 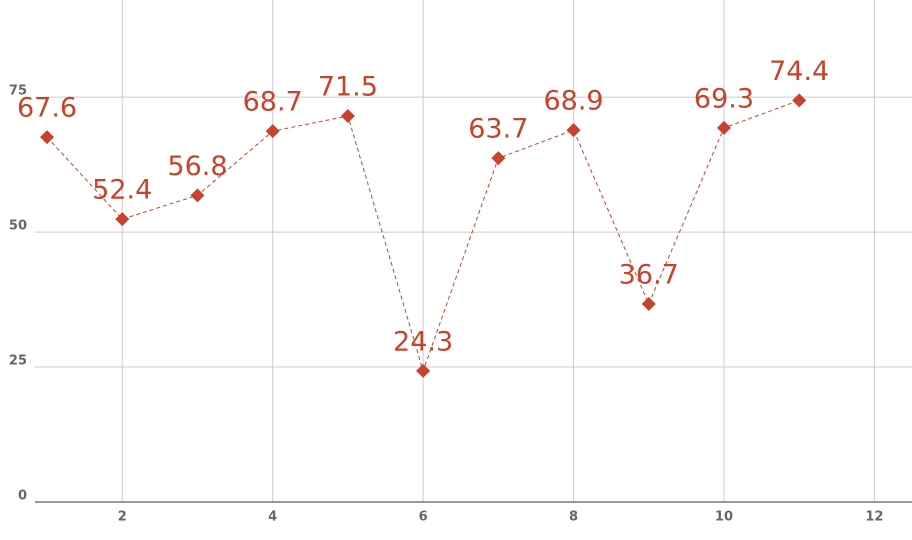 What do you see at coordinates (18, 361) in the screenshot?
I see `y-tick-label: 25` at bounding box center [18, 361].